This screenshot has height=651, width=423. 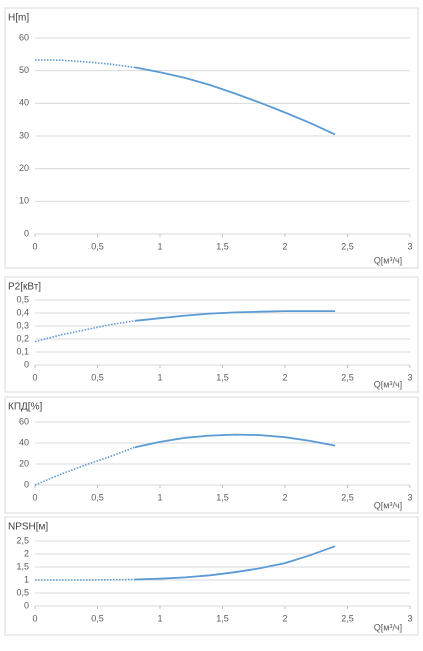 I want to click on y-tick-label: 1,5, so click(x=22, y=566).